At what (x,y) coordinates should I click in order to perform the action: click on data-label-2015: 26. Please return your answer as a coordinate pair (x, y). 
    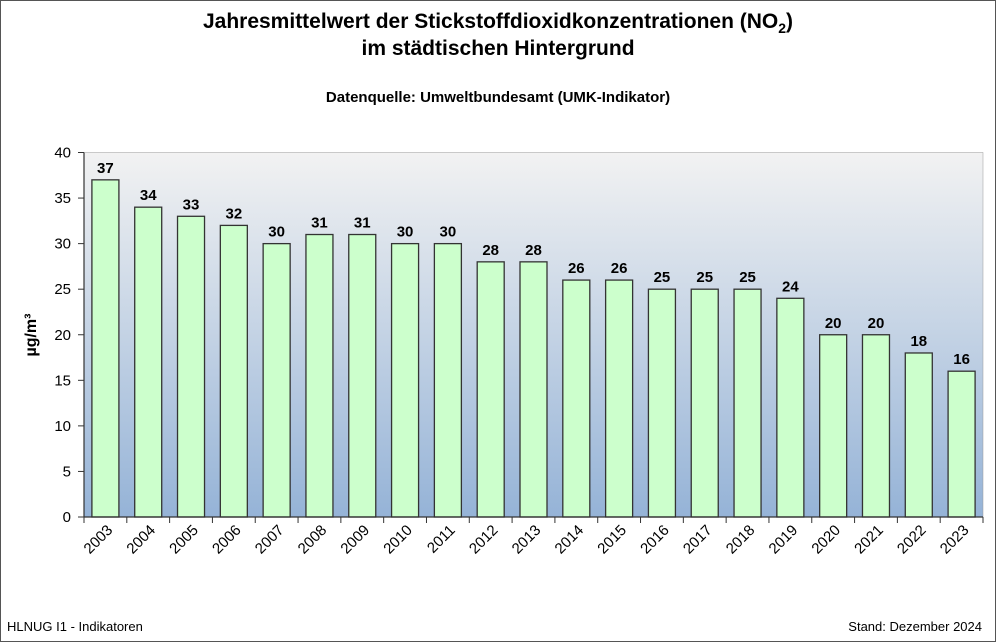
    Looking at the image, I should click on (619, 268).